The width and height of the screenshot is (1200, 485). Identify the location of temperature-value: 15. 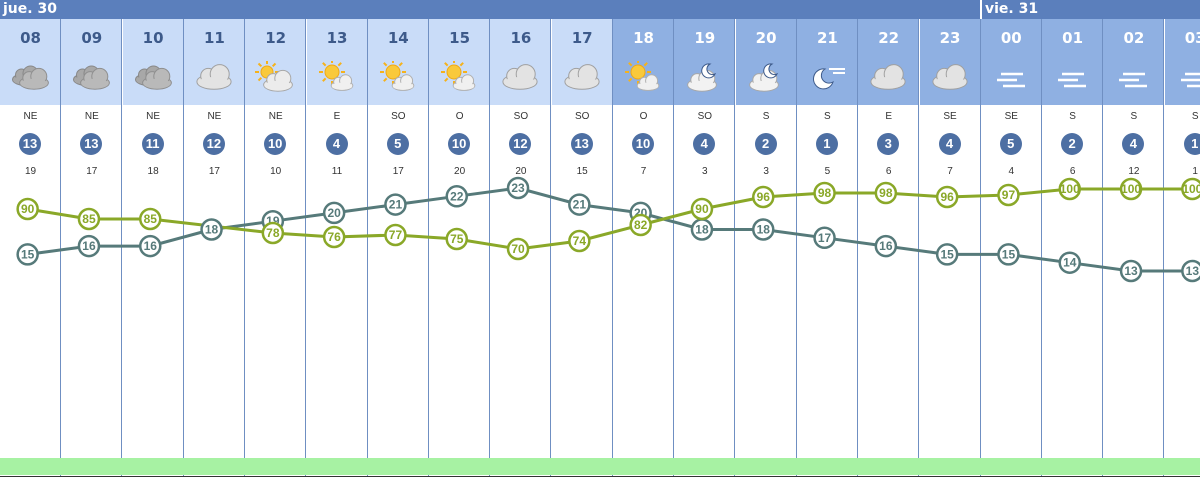
(28, 254).